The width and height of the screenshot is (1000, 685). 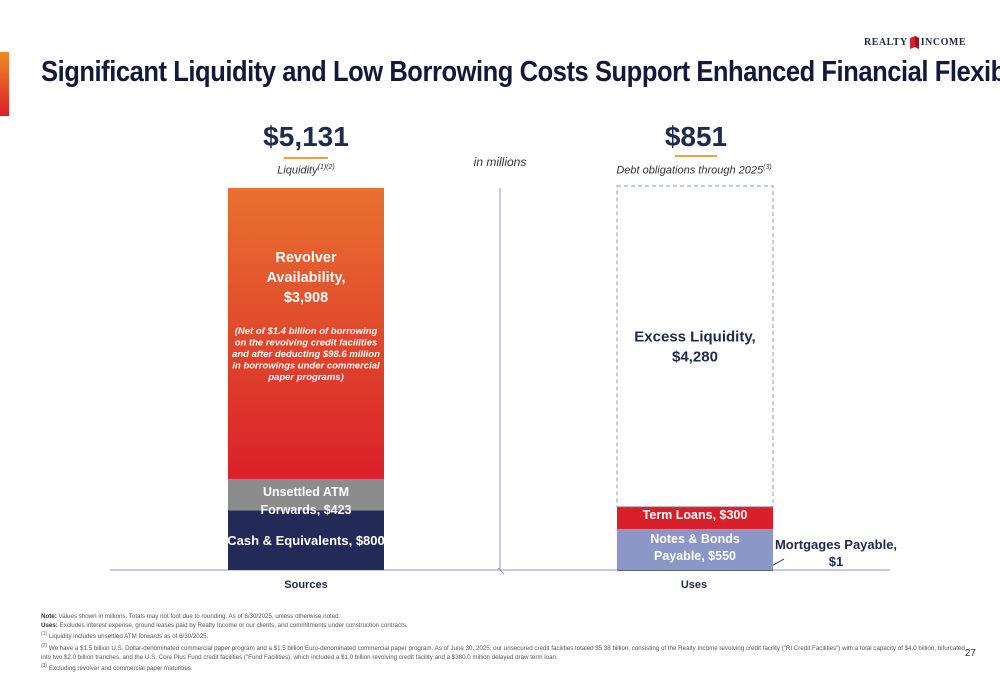 I want to click on page-number: 27, so click(x=970, y=653).